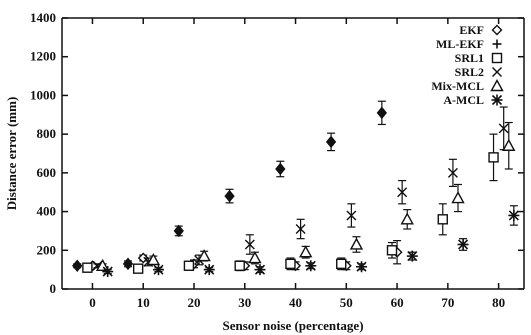  What do you see at coordinates (498, 302) in the screenshot?
I see `x-tick-label: 80` at bounding box center [498, 302].